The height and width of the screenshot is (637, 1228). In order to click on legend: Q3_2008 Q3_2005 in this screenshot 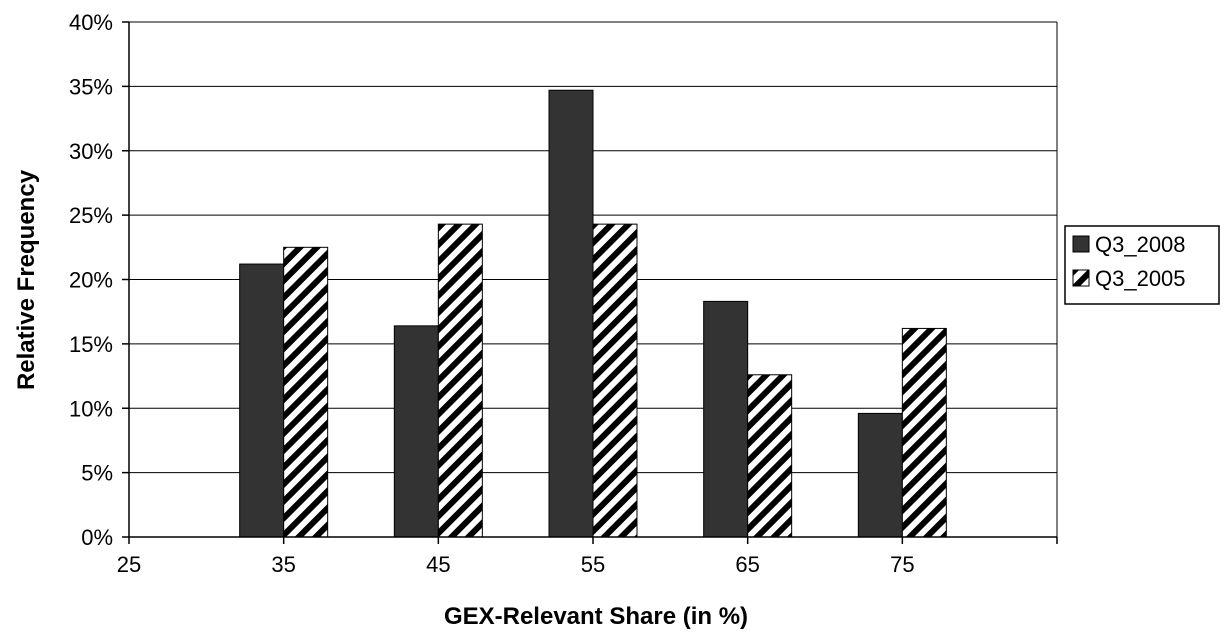, I will do `click(1142, 265)`.